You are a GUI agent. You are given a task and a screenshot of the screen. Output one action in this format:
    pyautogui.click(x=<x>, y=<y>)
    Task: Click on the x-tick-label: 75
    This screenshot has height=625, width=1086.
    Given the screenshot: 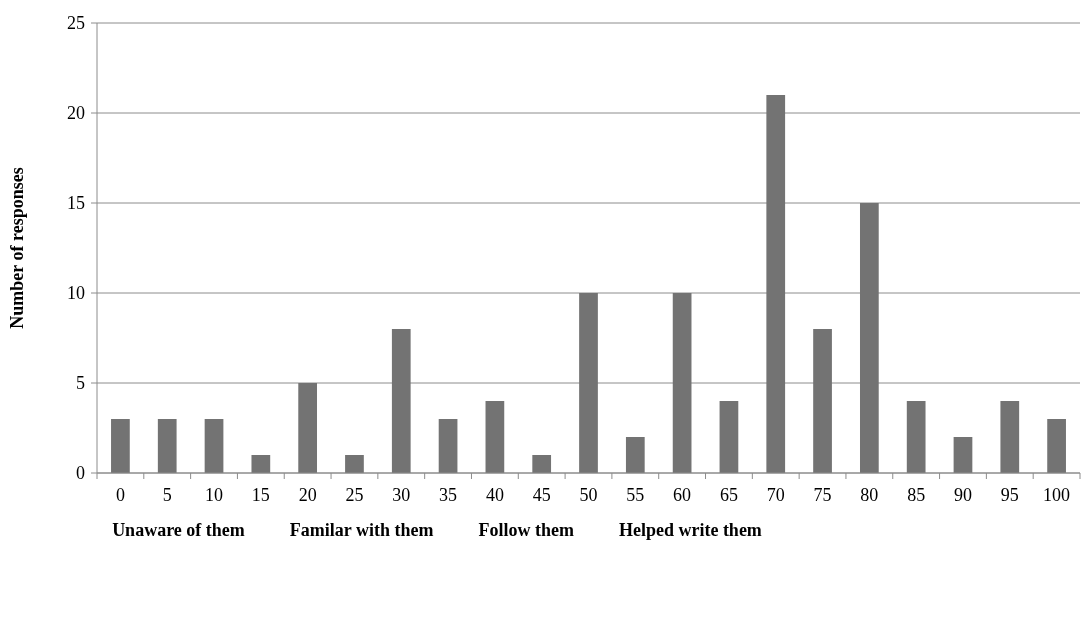 What is the action you would take?
    pyautogui.click(x=822, y=495)
    